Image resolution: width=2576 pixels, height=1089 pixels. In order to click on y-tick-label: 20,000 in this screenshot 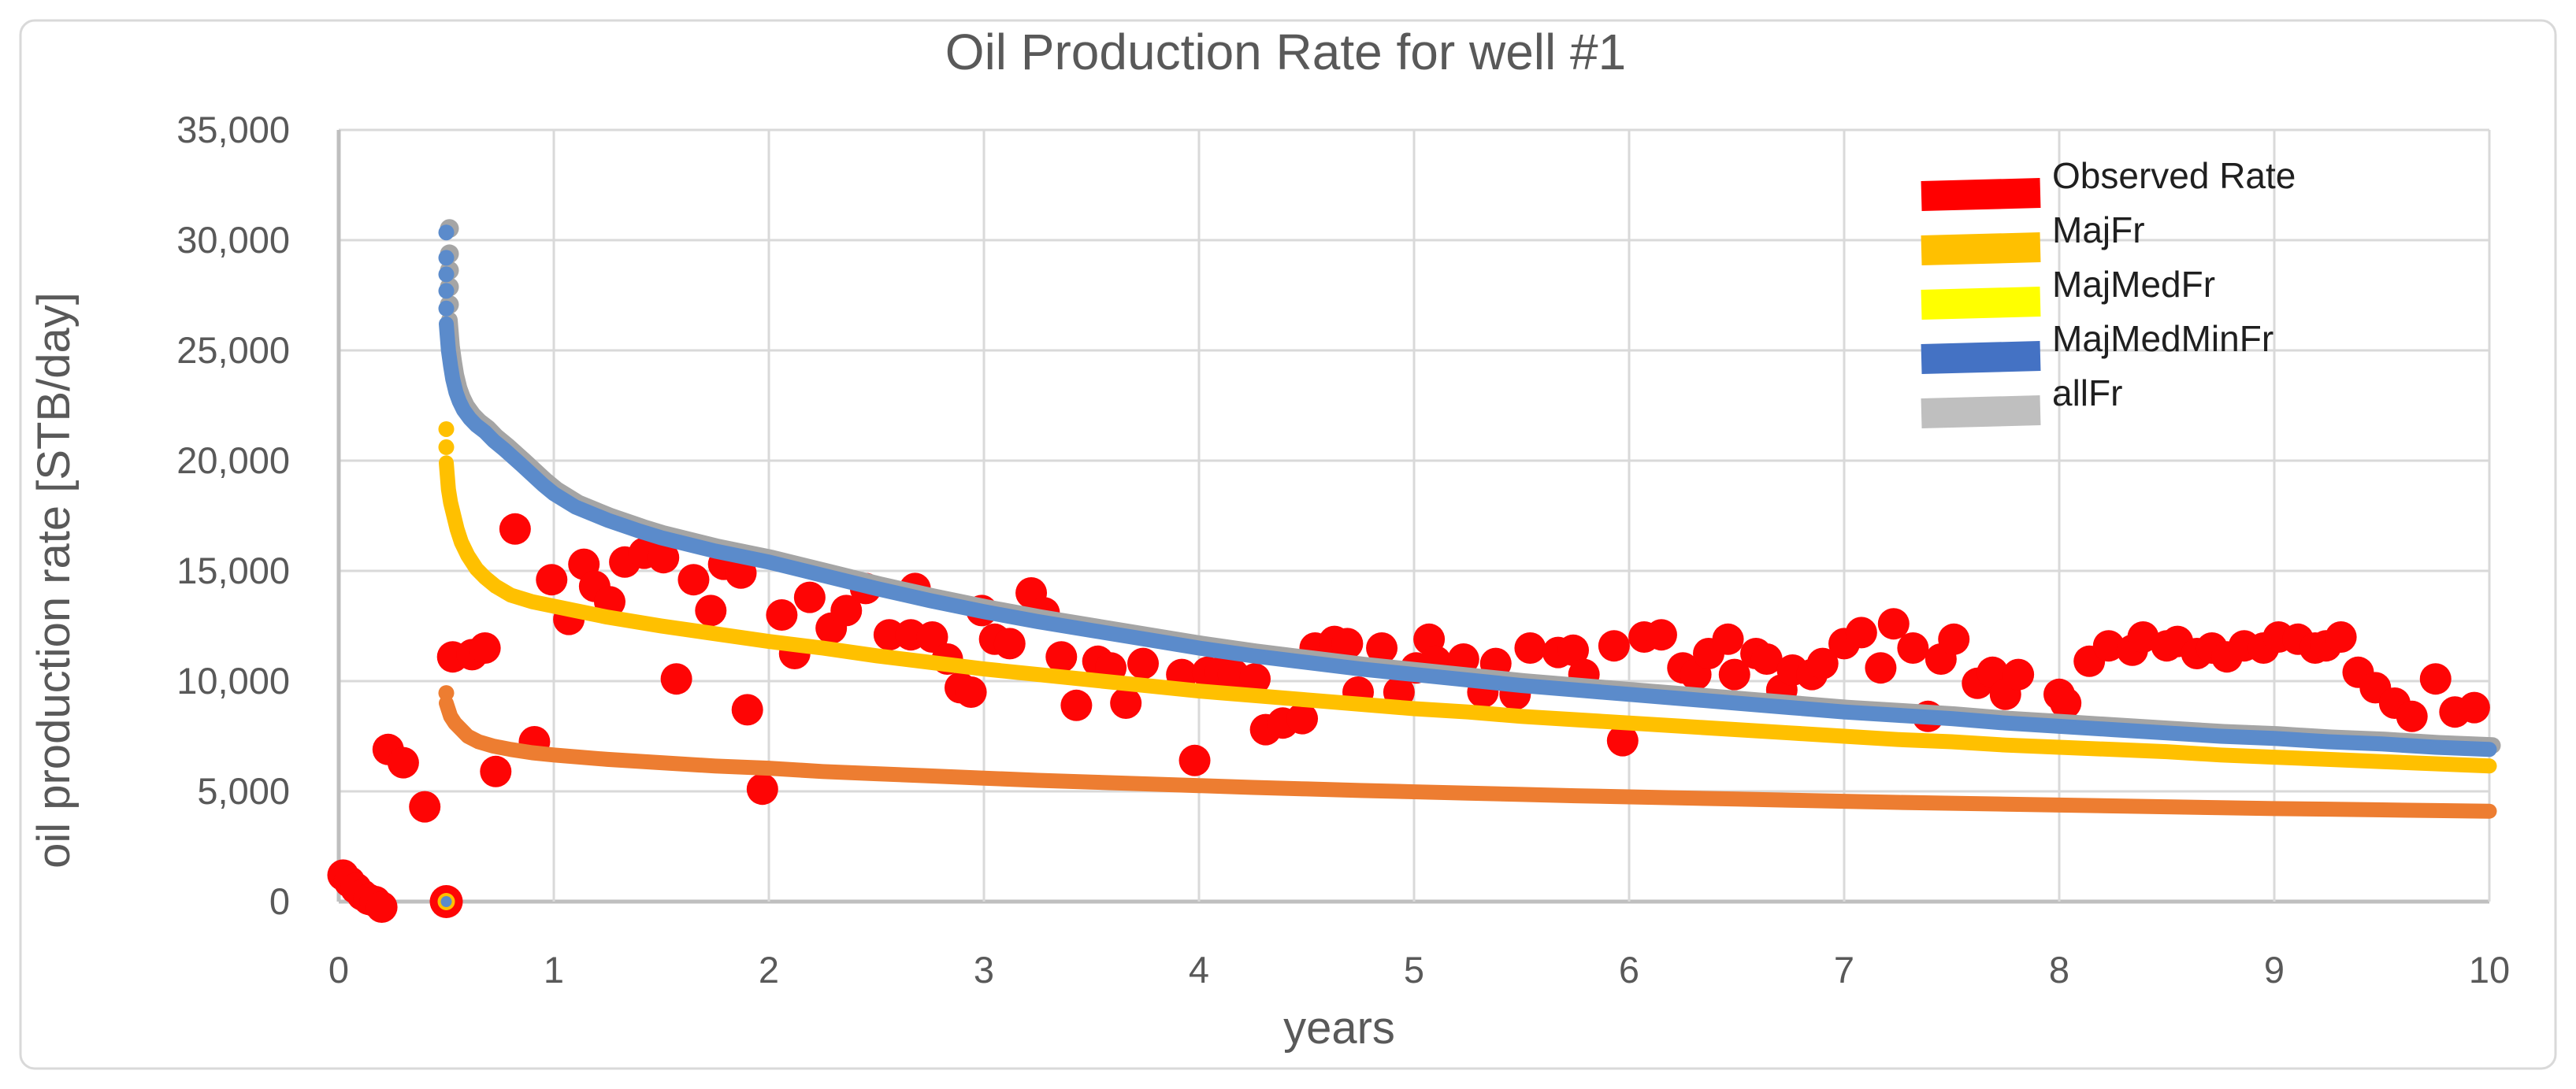, I will do `click(233, 460)`.